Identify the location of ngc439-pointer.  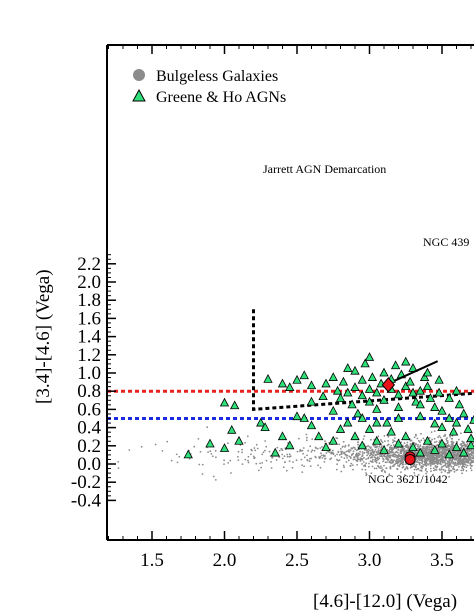
(416, 371).